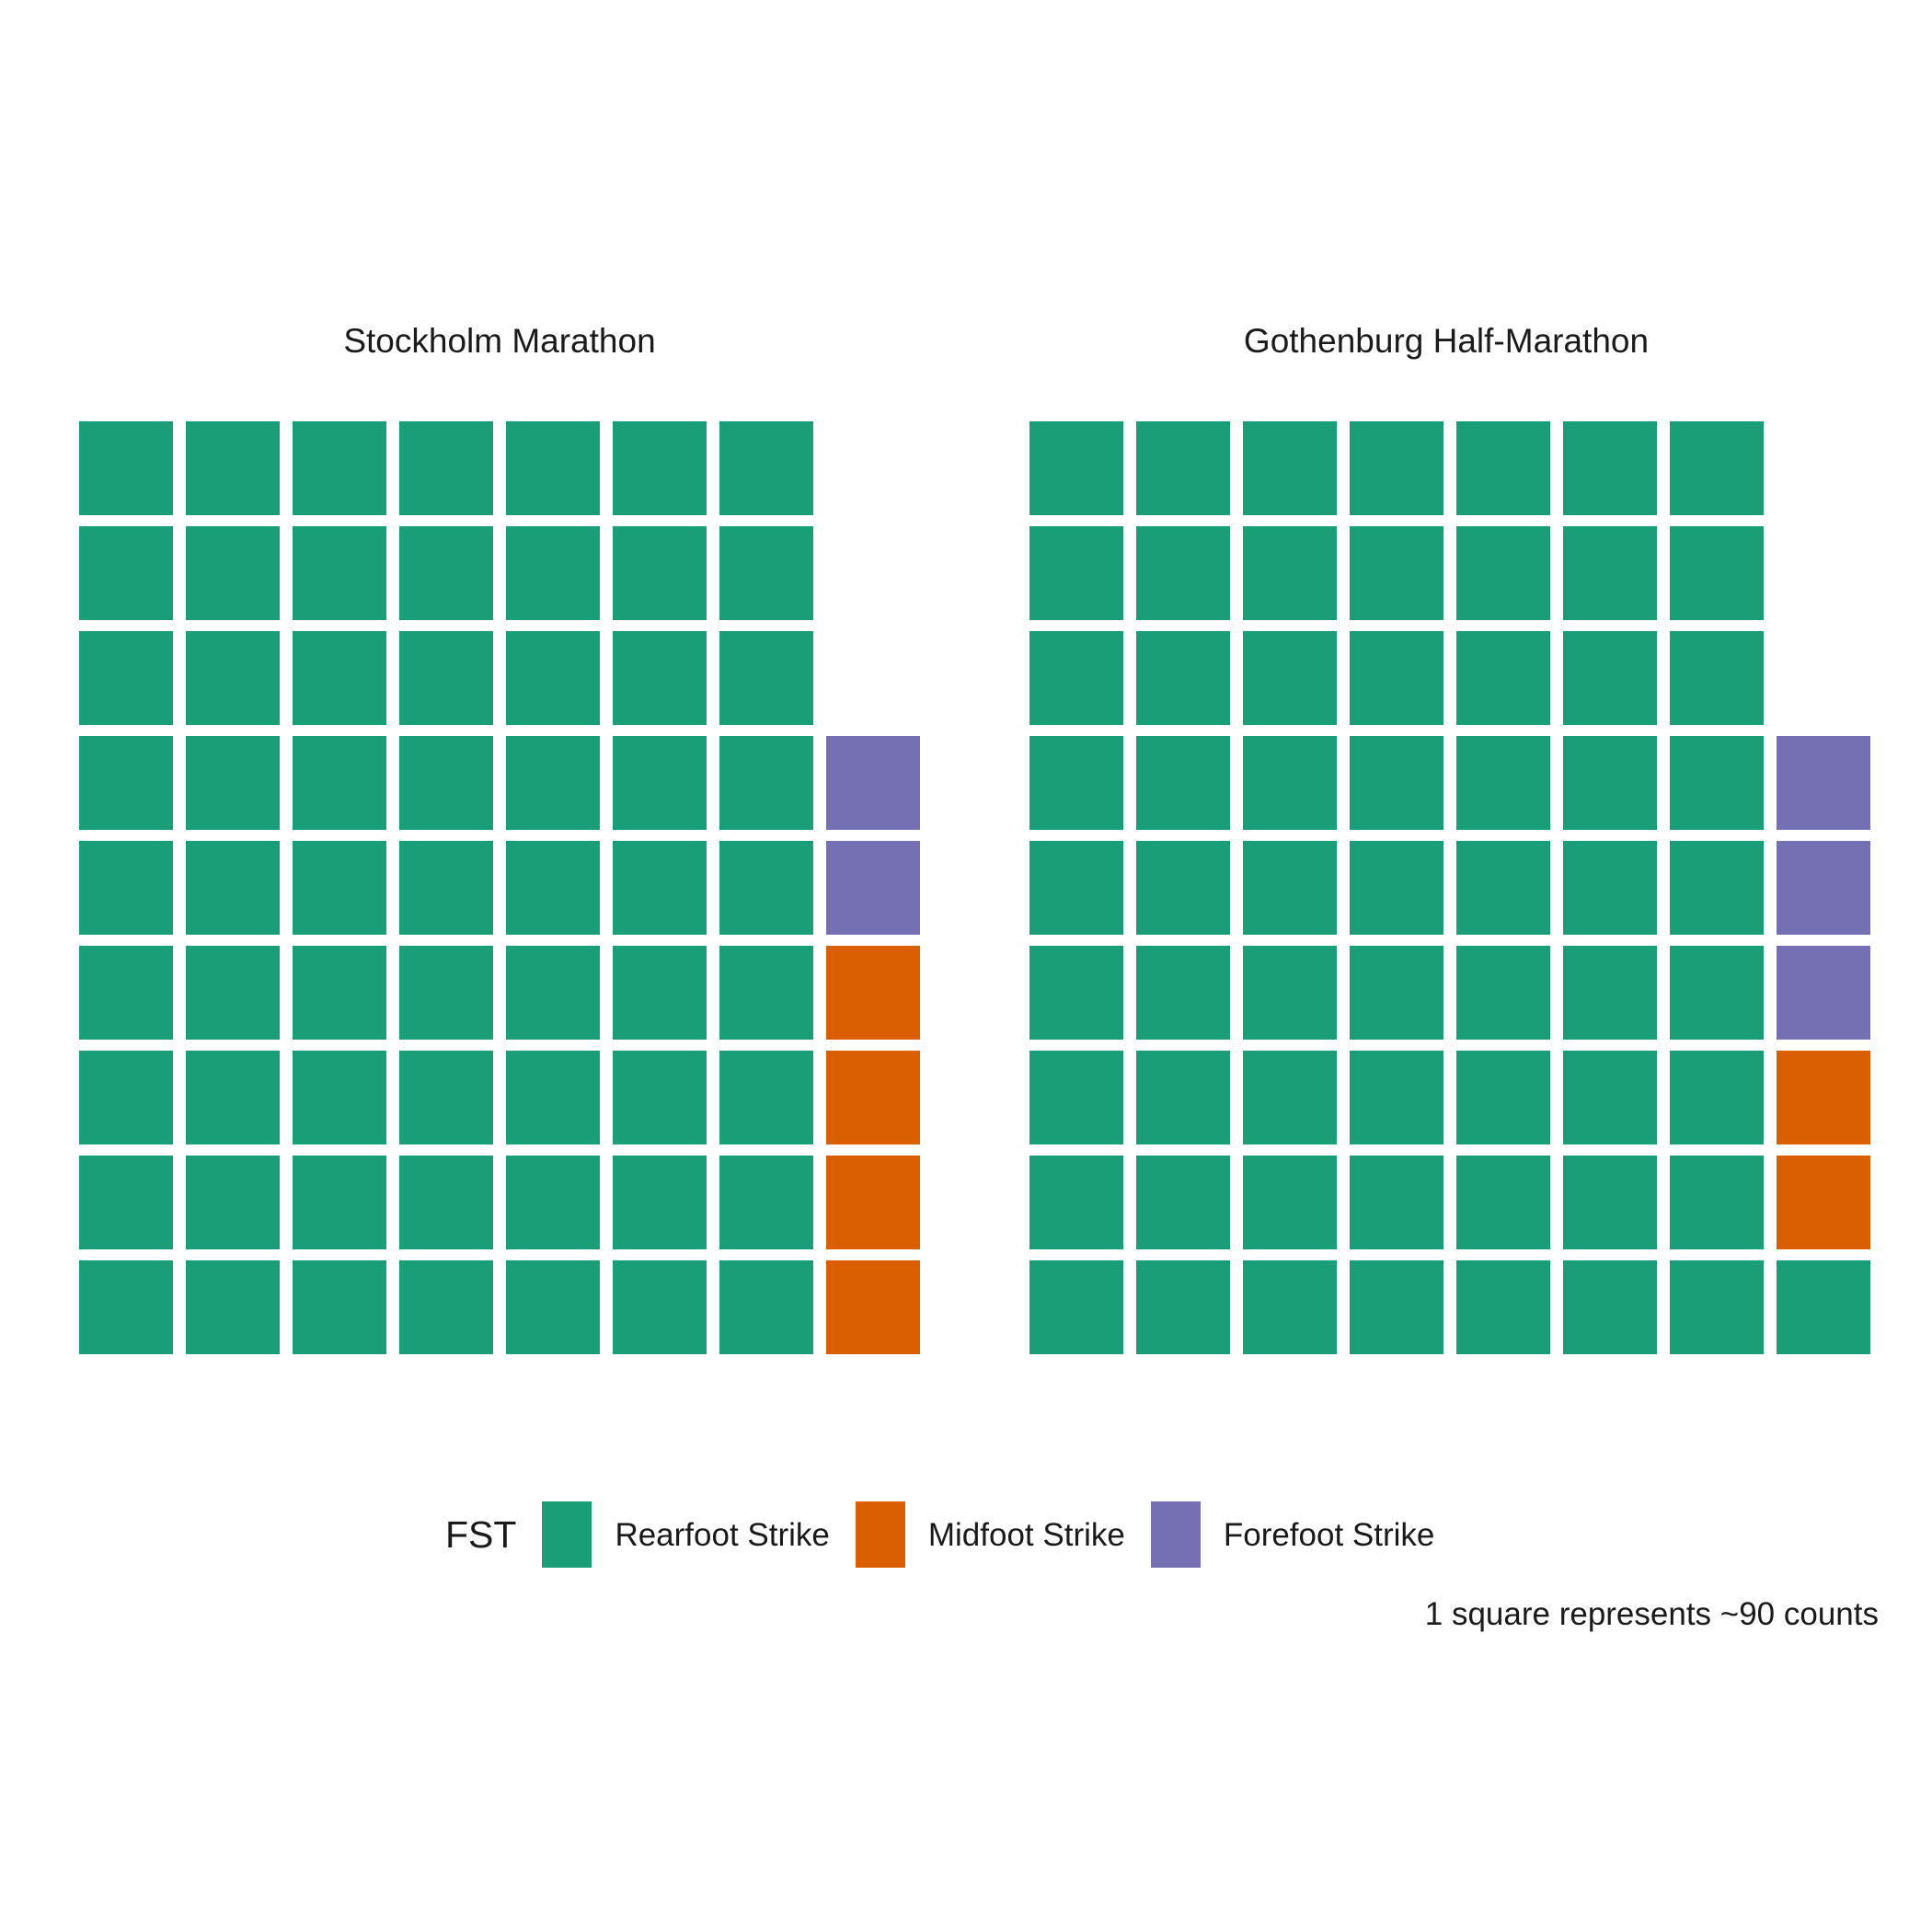  Describe the element at coordinates (990, 1534) in the screenshot. I see `legend-item-midfoot: Midfoot Strike` at that location.